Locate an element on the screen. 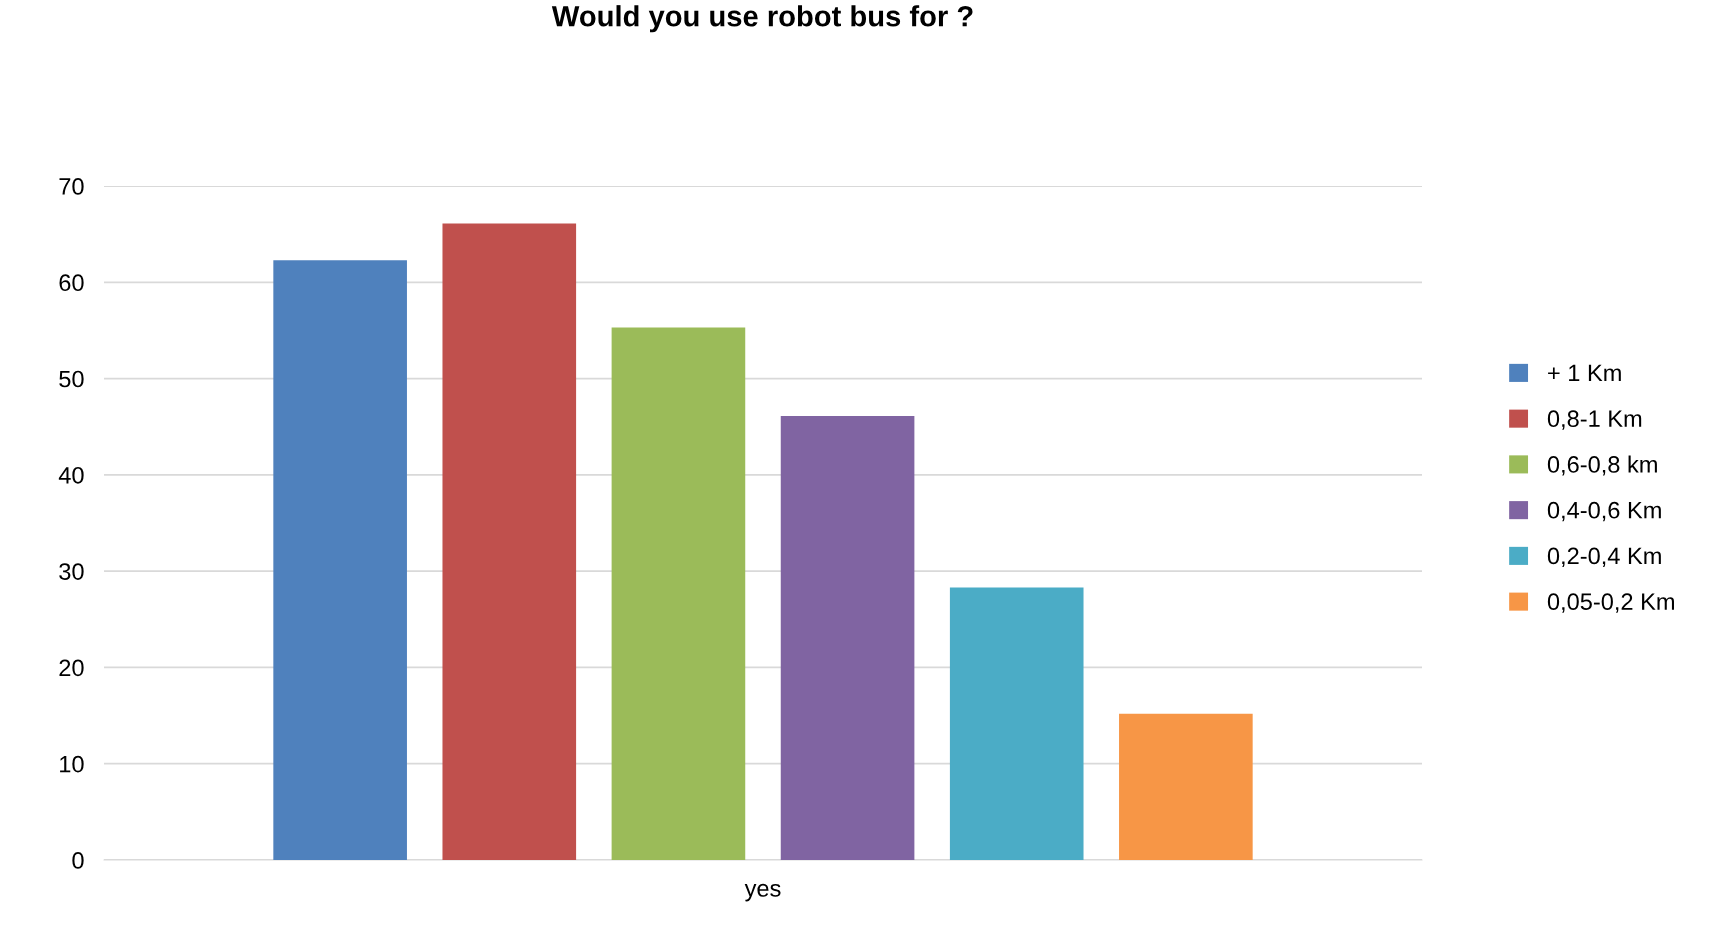 The height and width of the screenshot is (937, 1735). legend-label: 0,05-0,2 Km is located at coordinates (1610, 603).